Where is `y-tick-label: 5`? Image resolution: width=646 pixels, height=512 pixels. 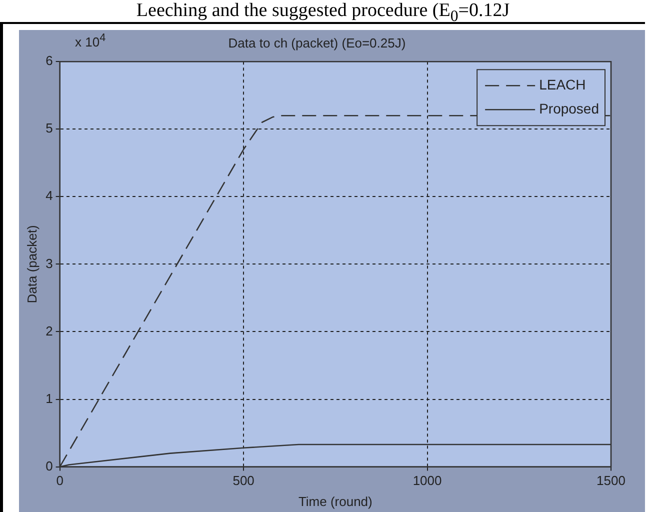 y-tick-label: 5 is located at coordinates (49, 128).